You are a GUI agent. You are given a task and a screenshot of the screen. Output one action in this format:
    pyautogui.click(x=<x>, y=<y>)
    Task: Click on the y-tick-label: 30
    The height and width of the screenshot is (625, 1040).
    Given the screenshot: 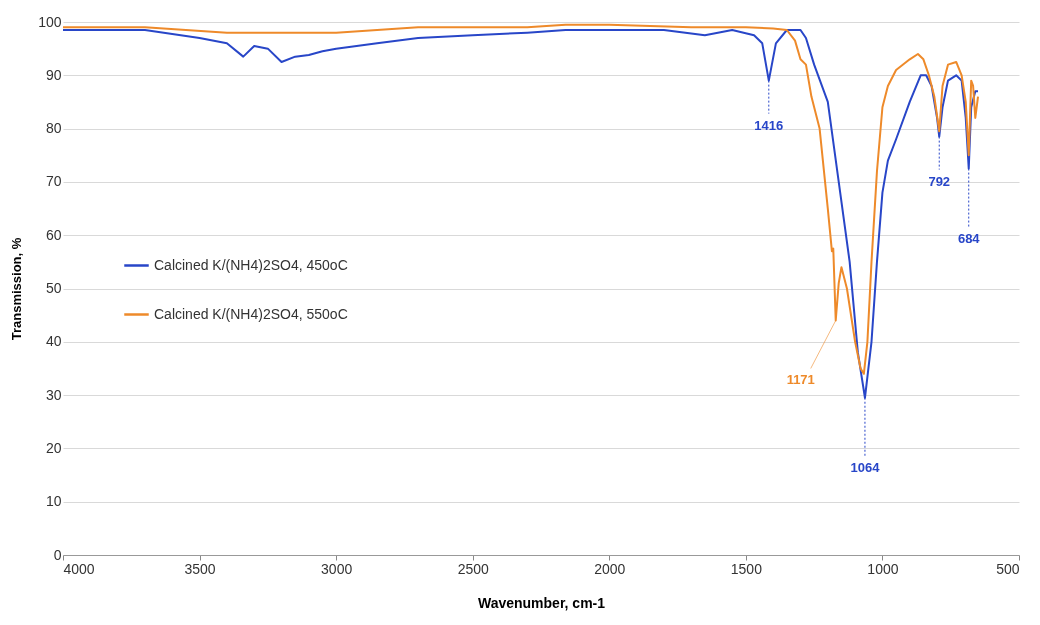 What is the action you would take?
    pyautogui.click(x=53, y=394)
    